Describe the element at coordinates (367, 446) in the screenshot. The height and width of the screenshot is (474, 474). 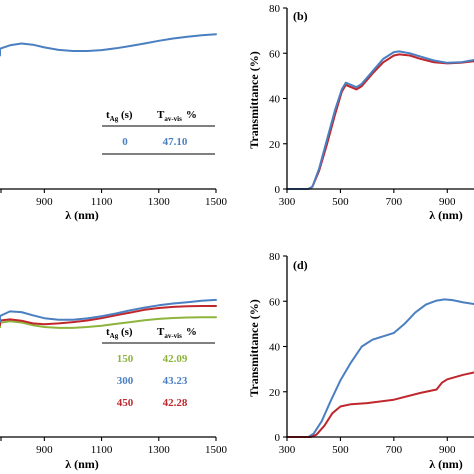
I see `panel-d-x-ticks: 300 500 700 900` at that location.